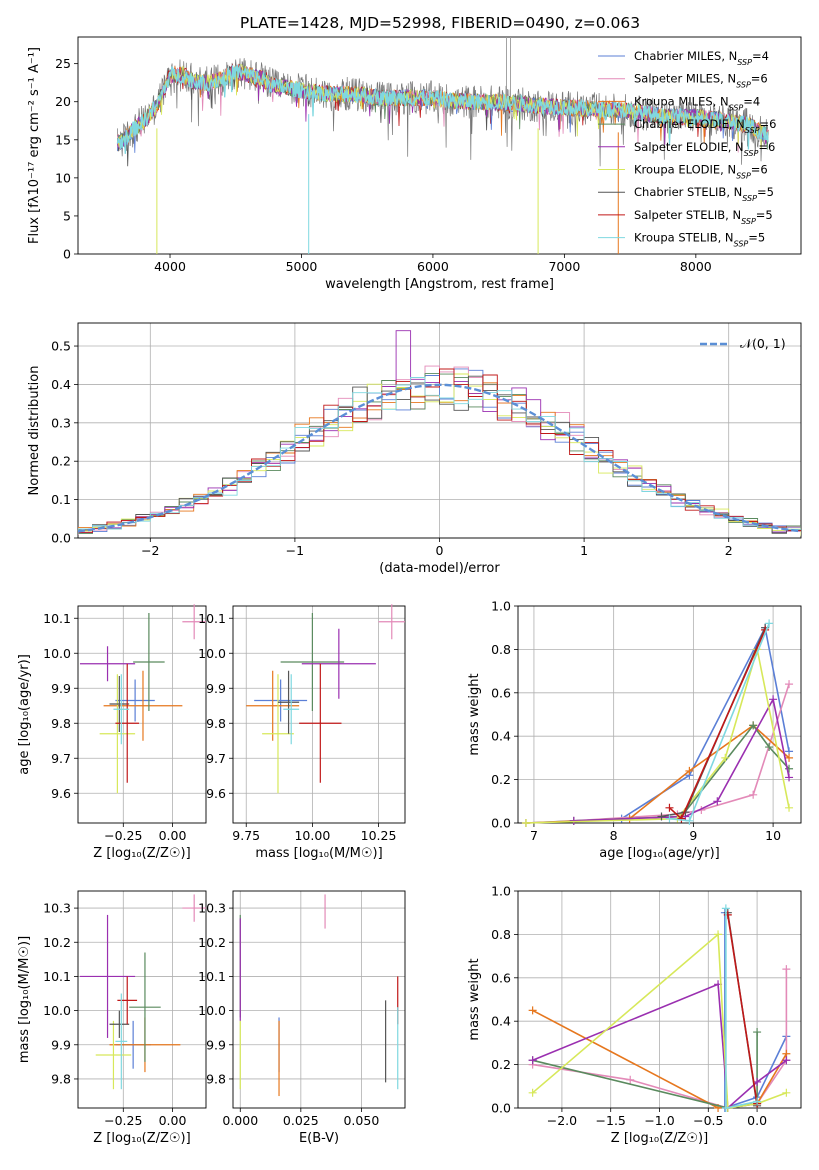 The height and width of the screenshot is (1170, 819). Describe the element at coordinates (584, 550) in the screenshot. I see `x-tick-label: 1` at that location.